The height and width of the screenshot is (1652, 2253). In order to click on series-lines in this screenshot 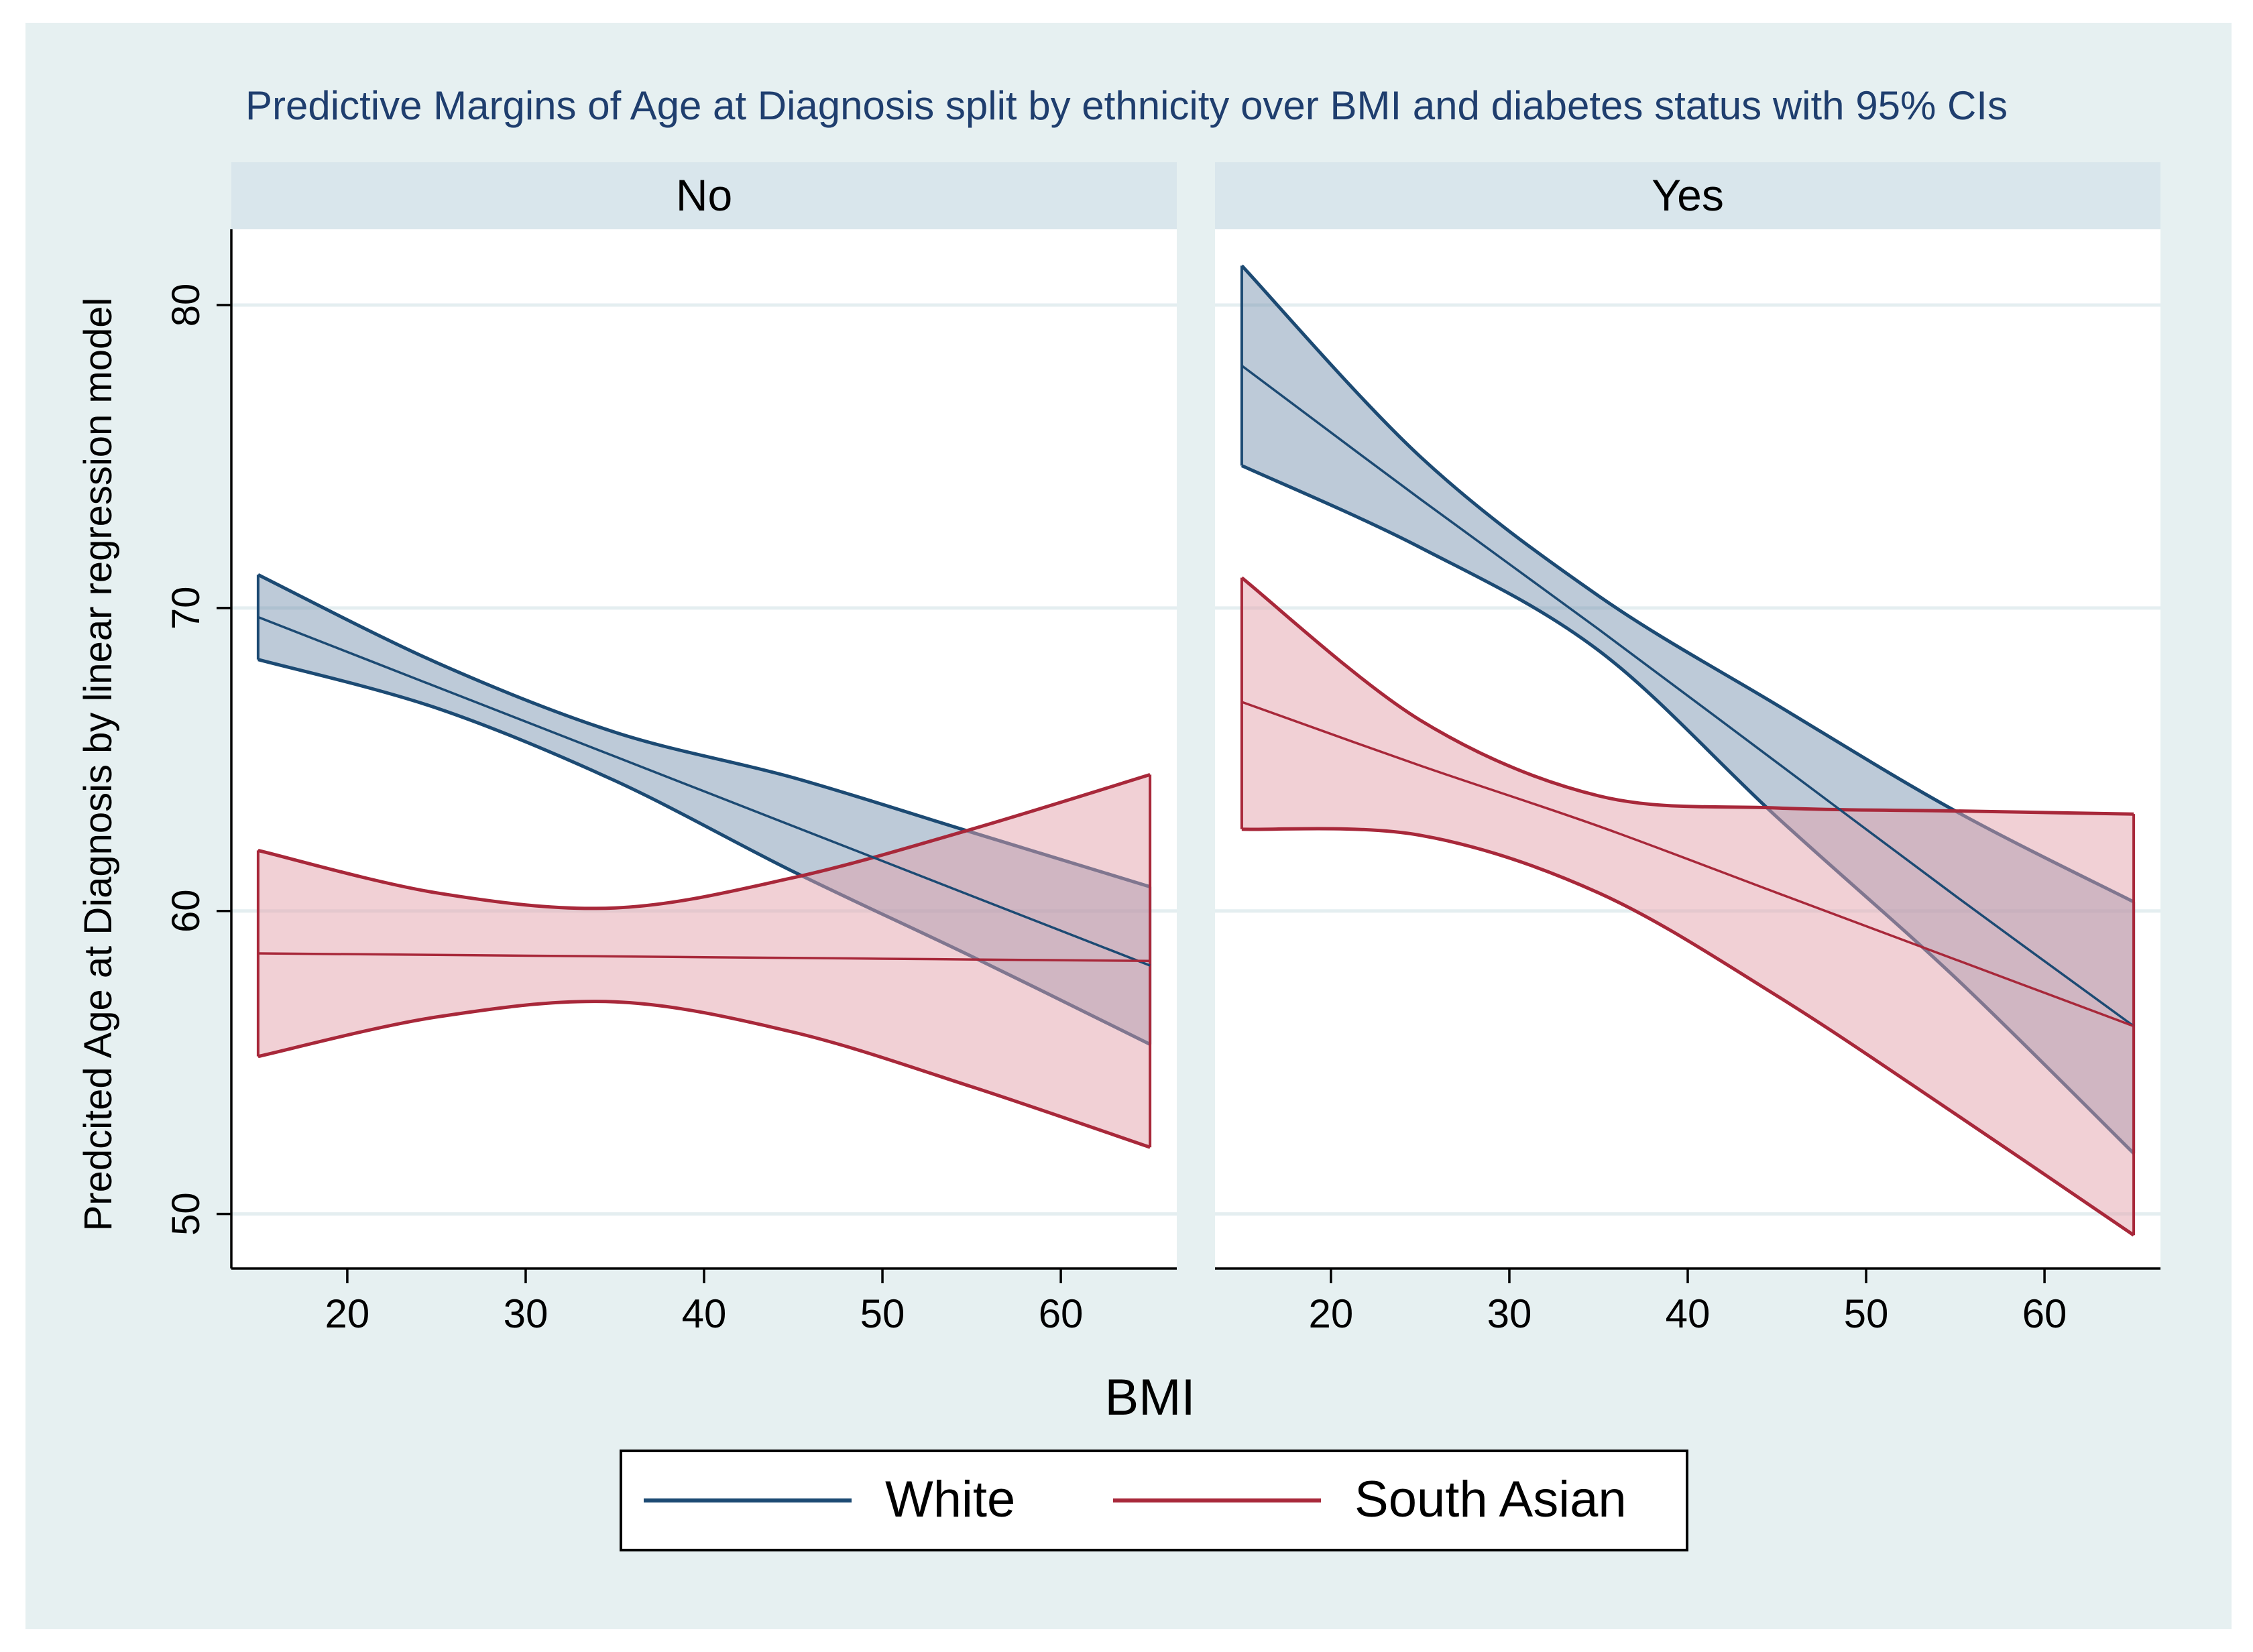, I will do `click(704, 791)`.